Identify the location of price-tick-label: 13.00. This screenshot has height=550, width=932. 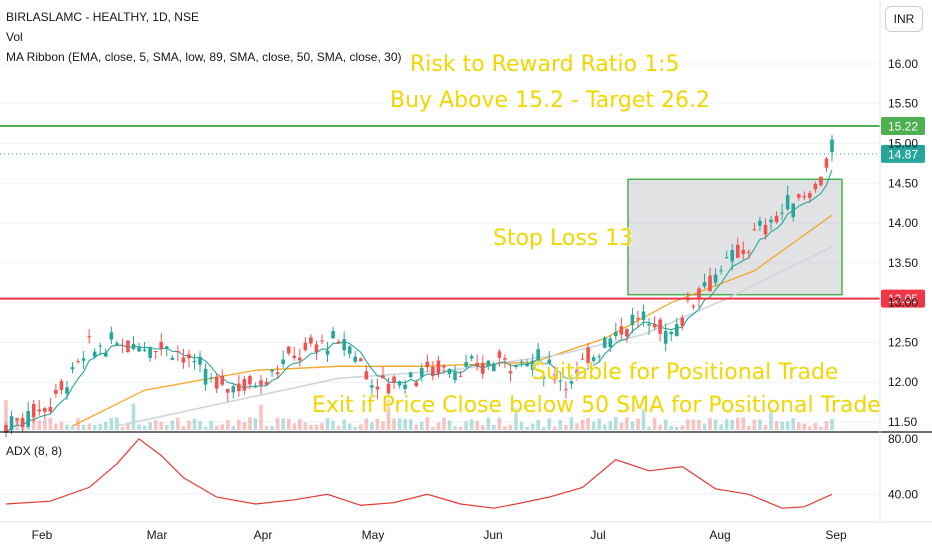
(903, 303).